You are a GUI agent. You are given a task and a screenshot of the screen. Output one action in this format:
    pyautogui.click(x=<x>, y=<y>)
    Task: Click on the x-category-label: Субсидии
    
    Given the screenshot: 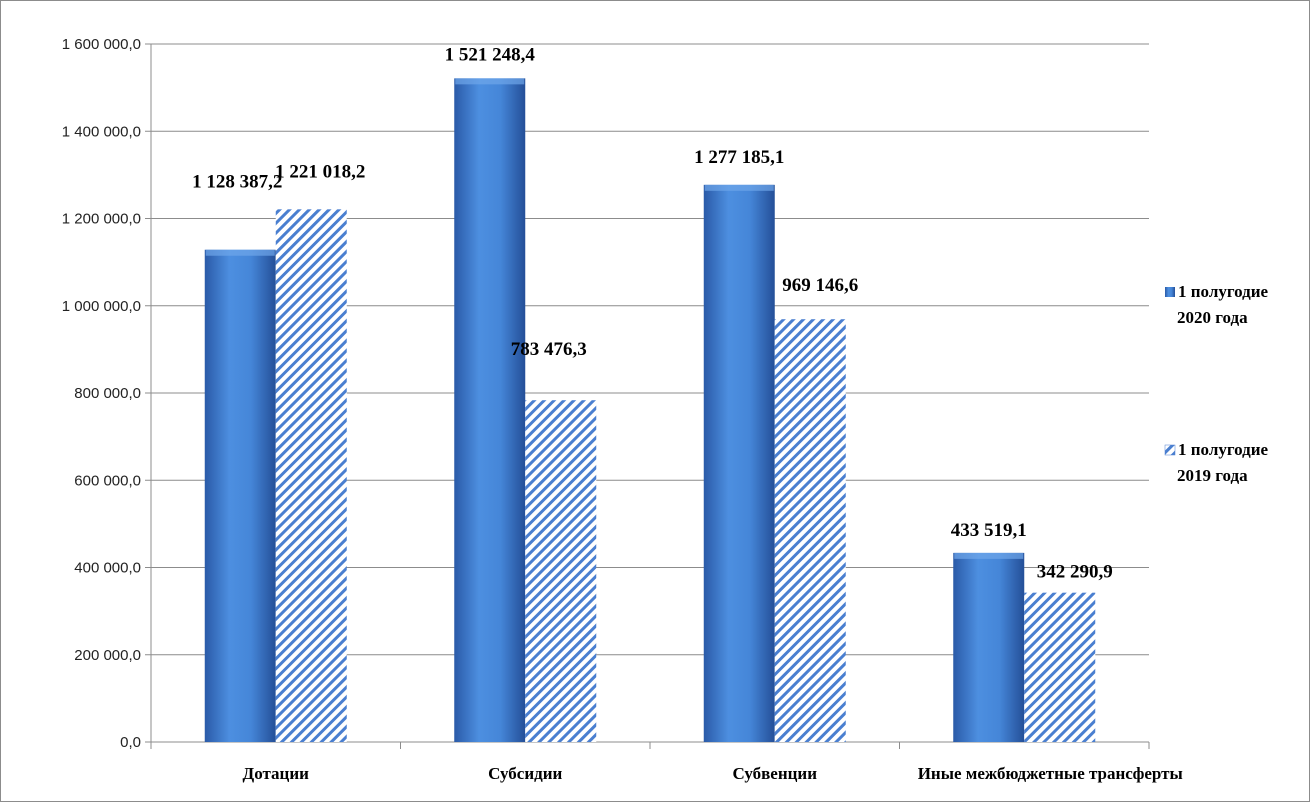 What is the action you would take?
    pyautogui.click(x=525, y=773)
    